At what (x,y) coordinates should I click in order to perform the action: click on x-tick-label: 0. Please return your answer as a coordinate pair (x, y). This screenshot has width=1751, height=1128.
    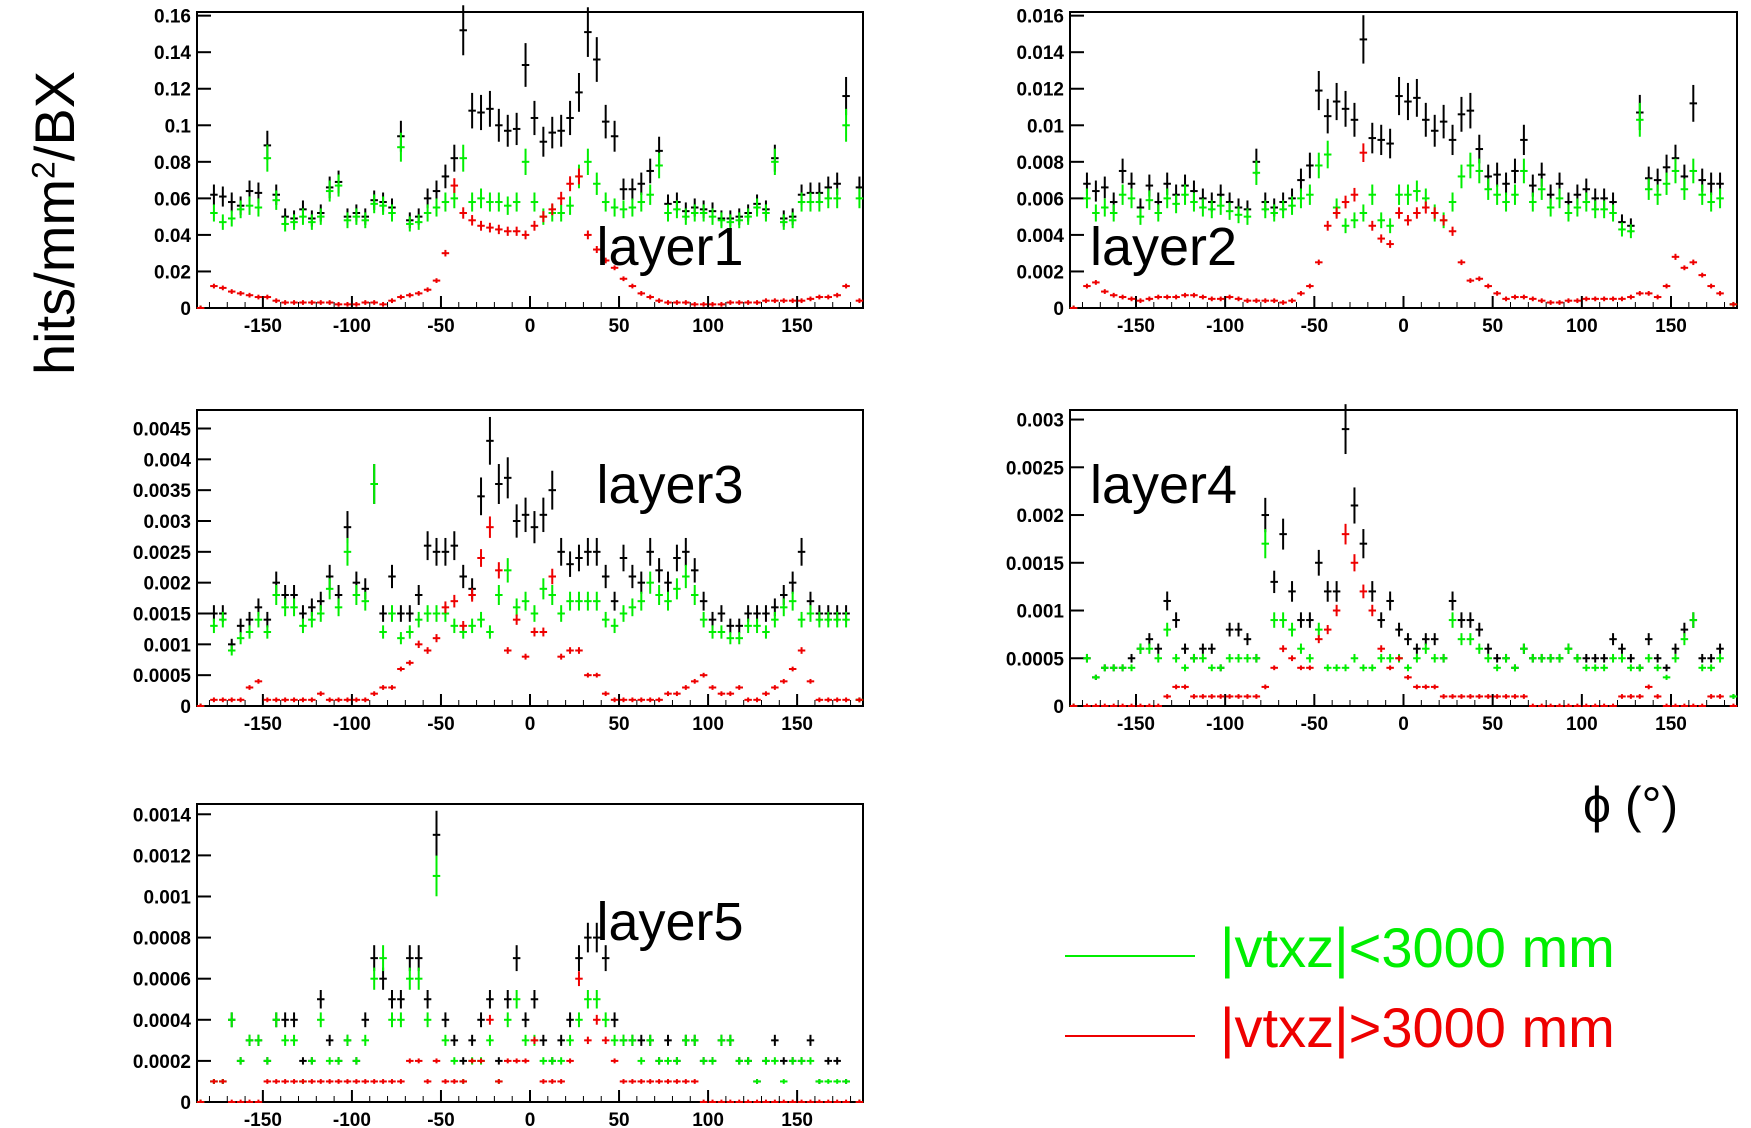
    Looking at the image, I should click on (1403, 326).